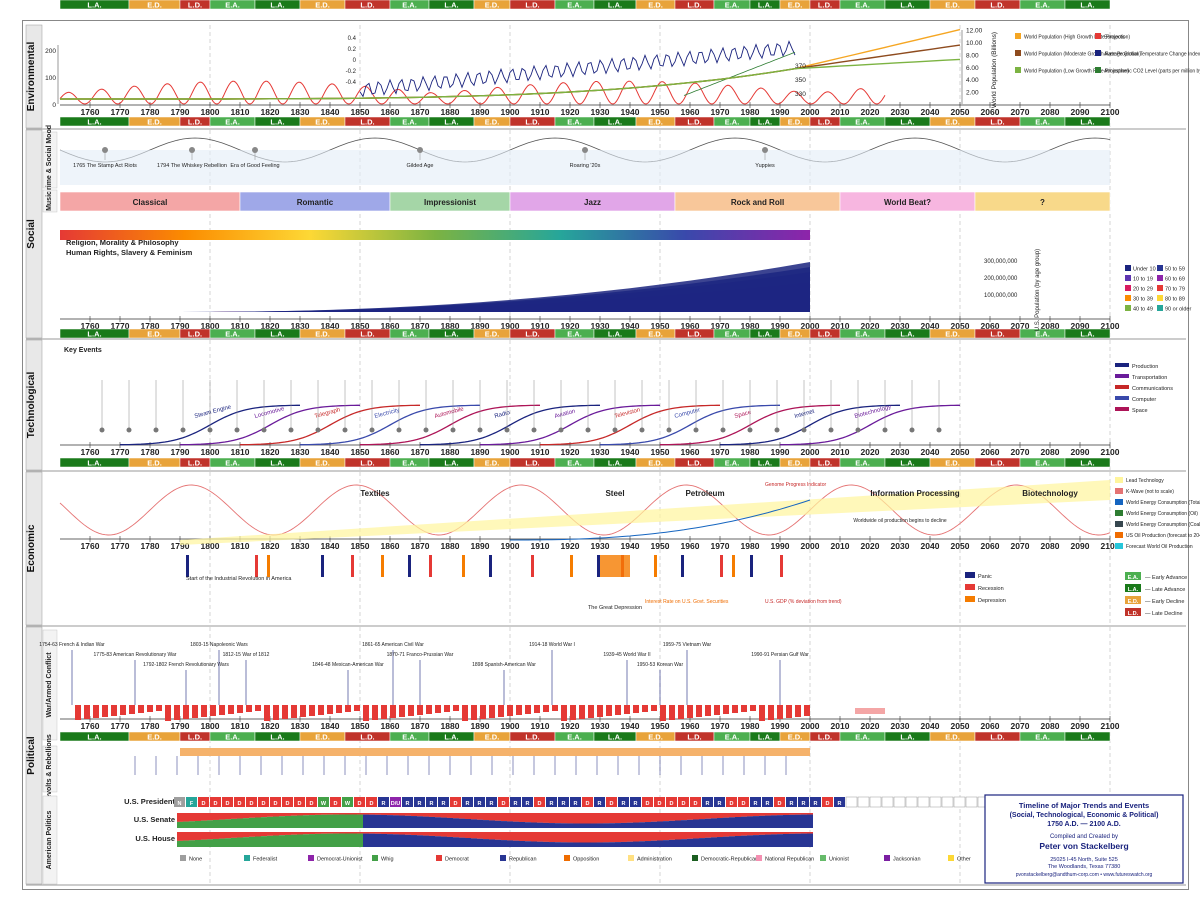  Describe the element at coordinates (990, 452) in the screenshot. I see `decade-tick-label: 2060` at that location.